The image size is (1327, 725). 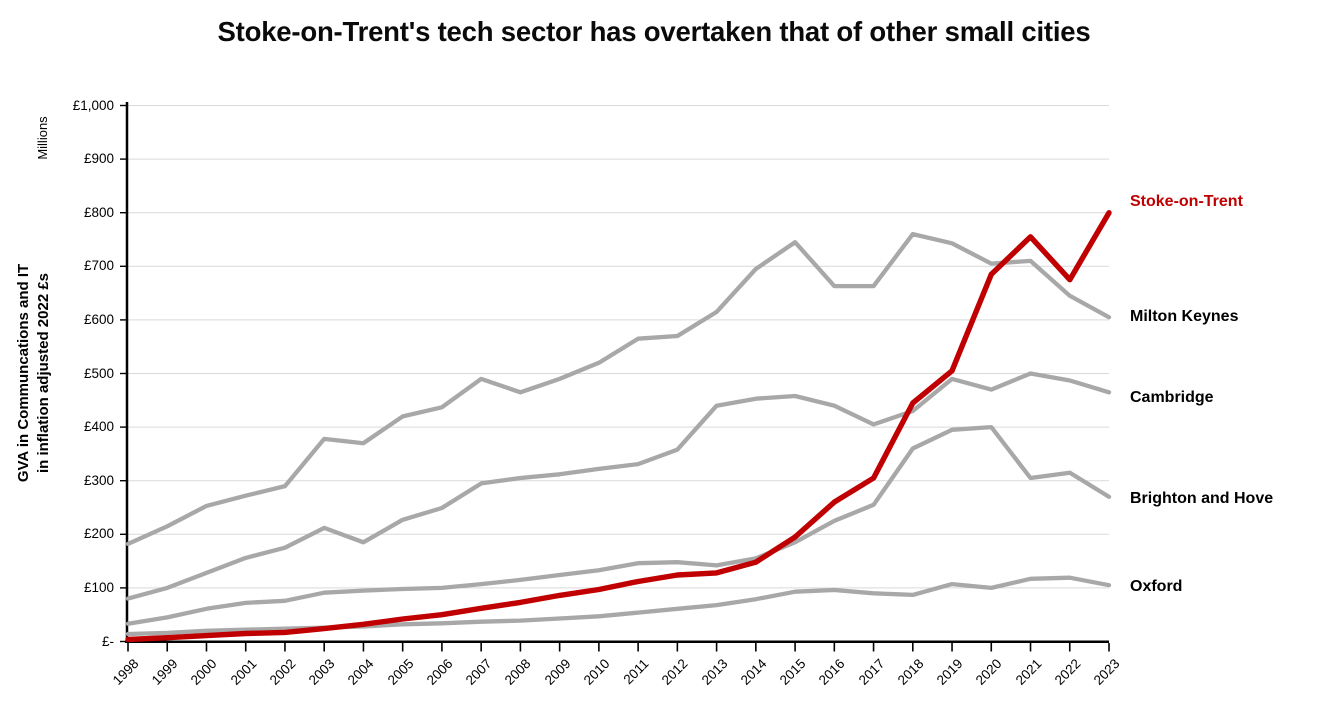 I want to click on y-tick-label: £800, so click(x=98, y=212).